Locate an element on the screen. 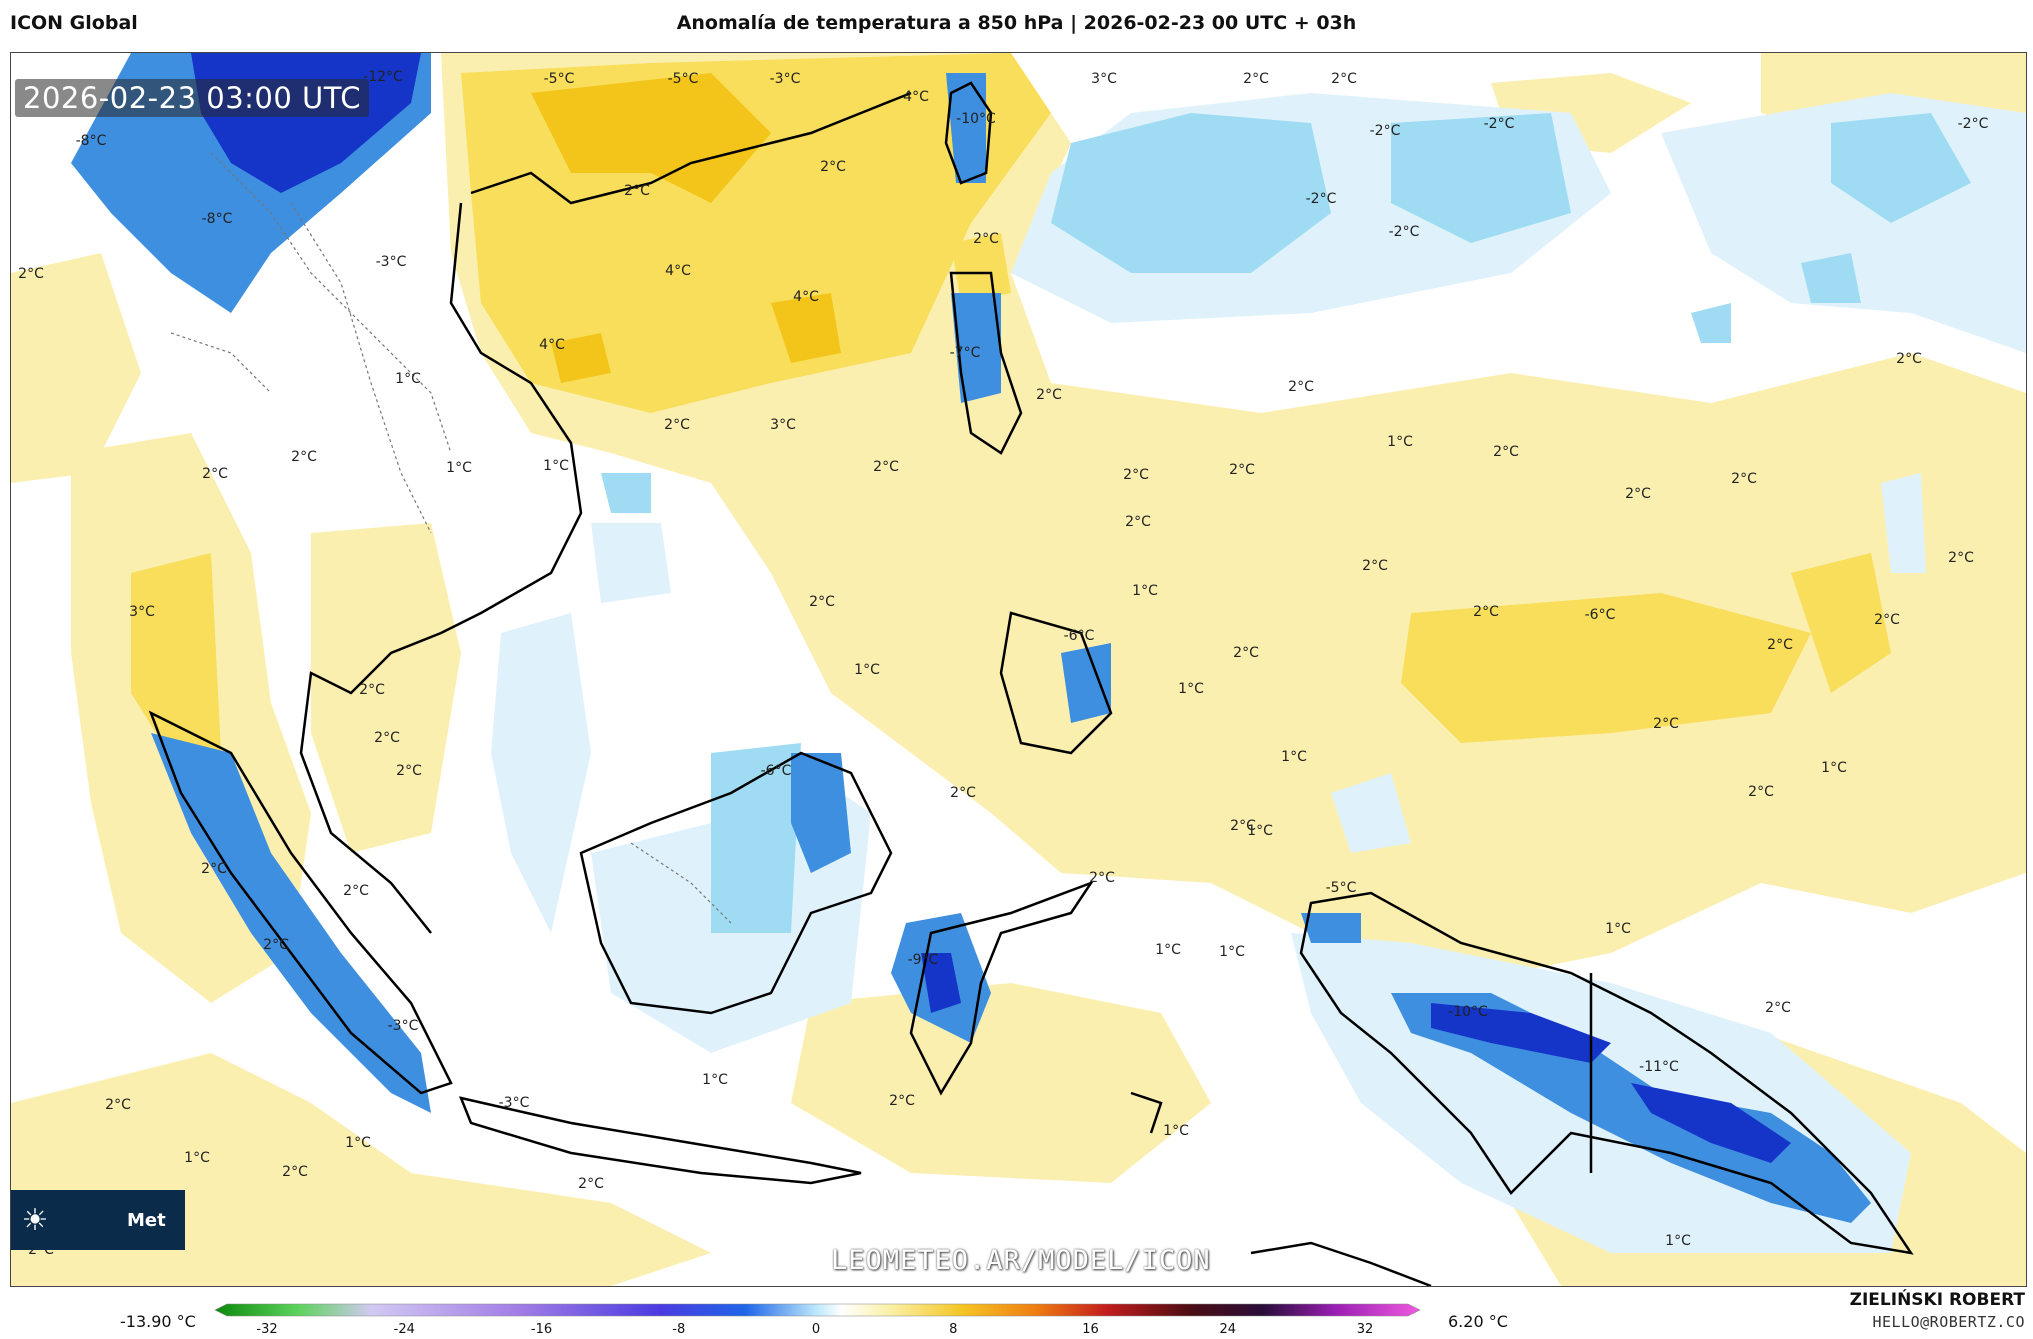  logo-text: Met is located at coordinates (146, 1220).